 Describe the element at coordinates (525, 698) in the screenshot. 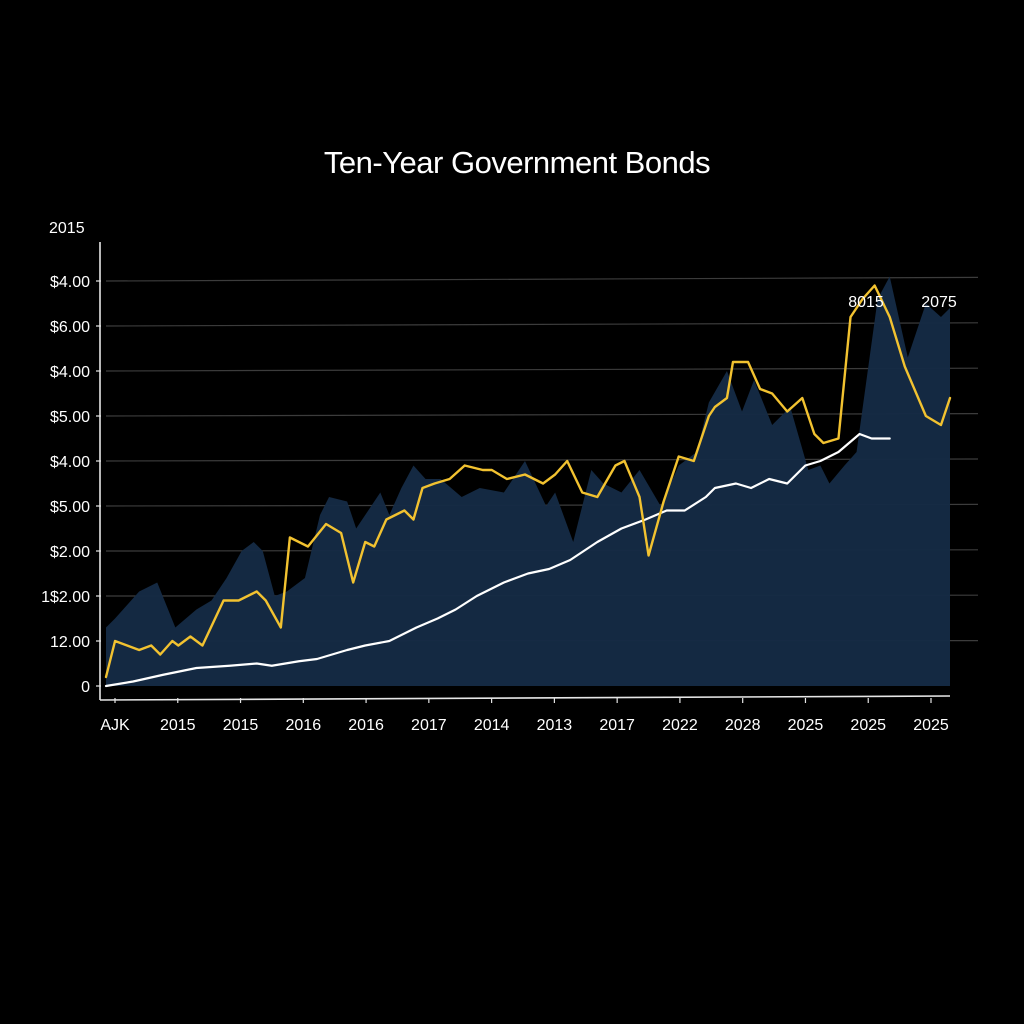

I see `x-axis-line` at that location.